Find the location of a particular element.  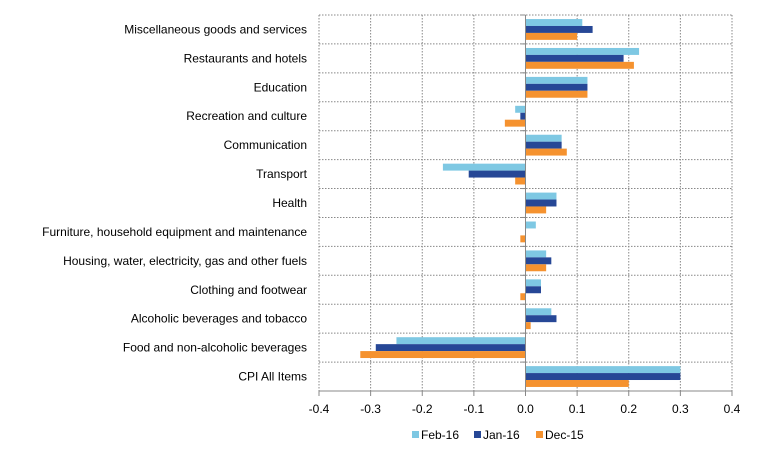

x-tick-label: 0.4 is located at coordinates (732, 409).